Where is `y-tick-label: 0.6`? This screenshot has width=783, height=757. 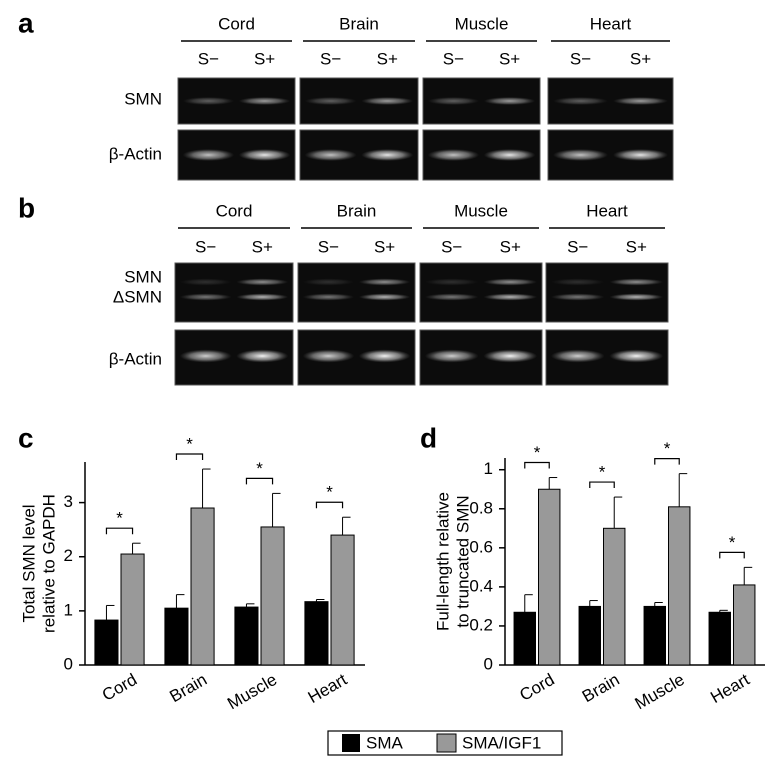
y-tick-label: 0.6 is located at coordinates (481, 546).